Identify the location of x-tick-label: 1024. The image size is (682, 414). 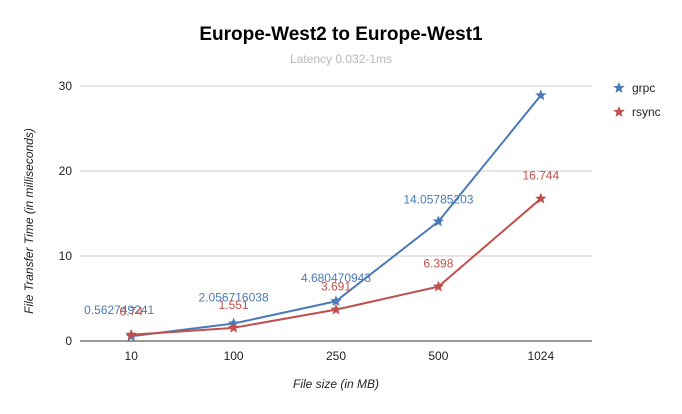
(540, 356).